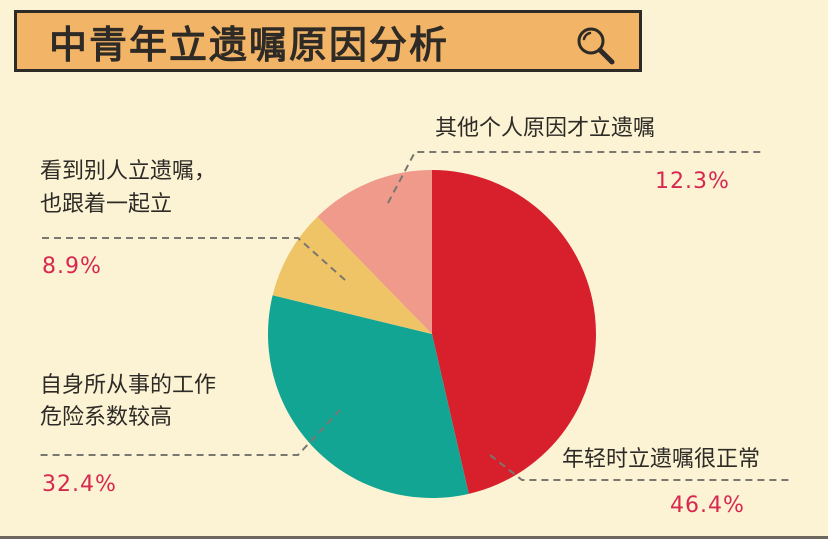  What do you see at coordinates (596, 46) in the screenshot?
I see `magnifier-icon` at bounding box center [596, 46].